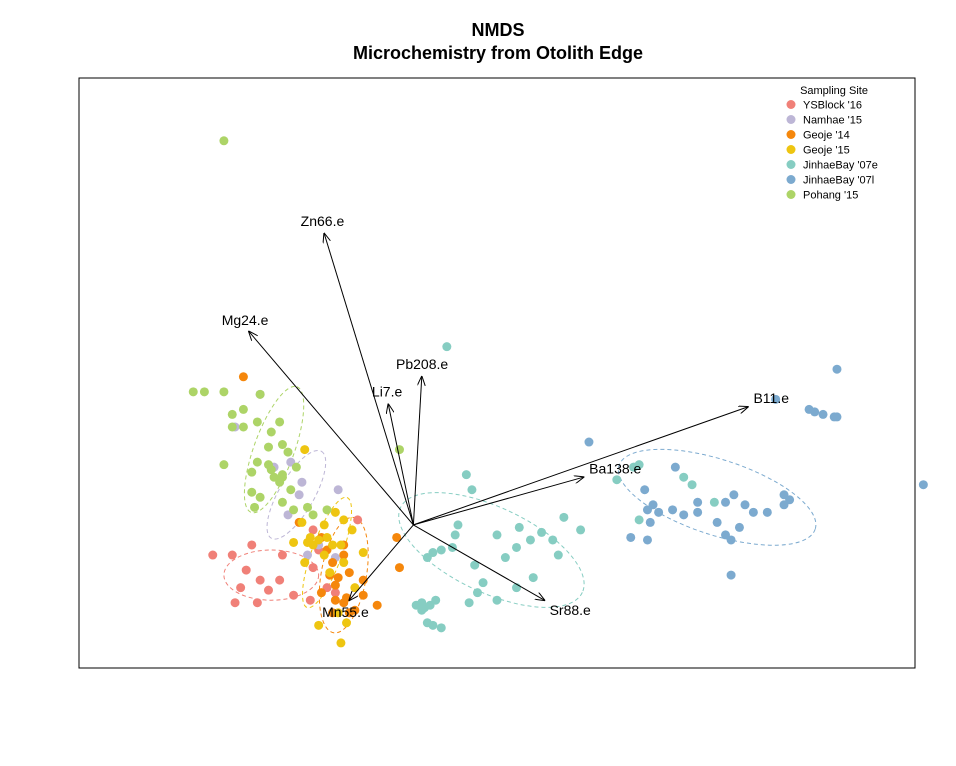 The image size is (956, 766). I want to click on chart-subtitle: Microchemistry from Otolith Edge, so click(498, 53).